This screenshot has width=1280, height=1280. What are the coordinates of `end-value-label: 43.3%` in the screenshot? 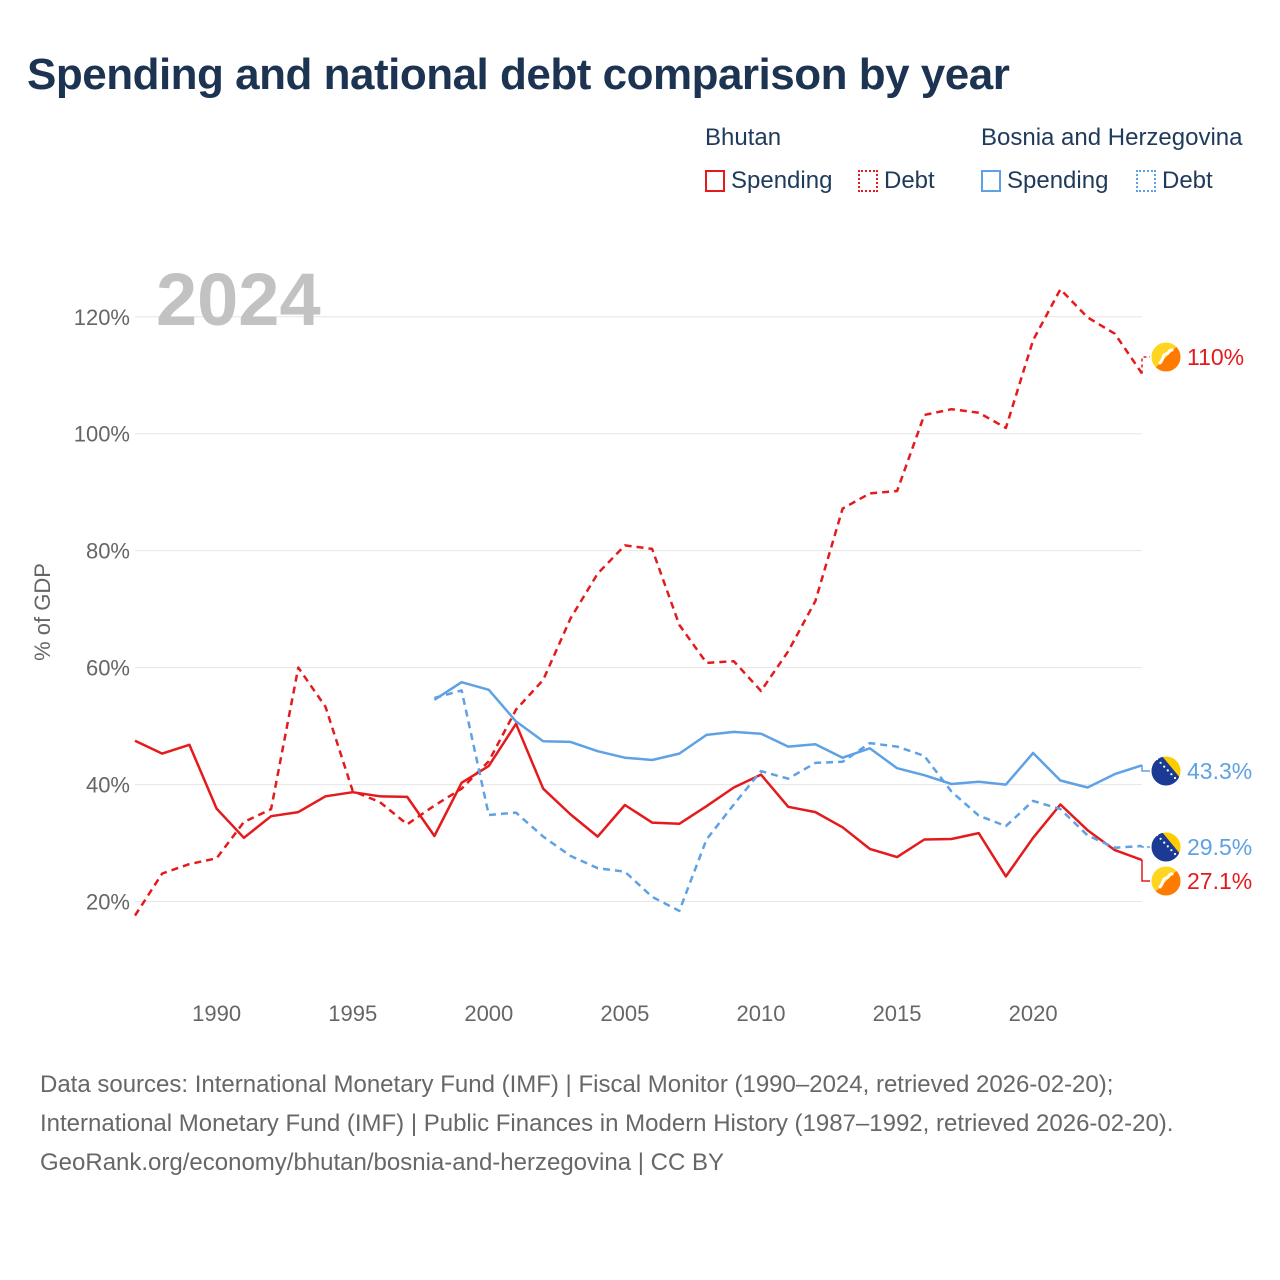 It's located at (1219, 771).